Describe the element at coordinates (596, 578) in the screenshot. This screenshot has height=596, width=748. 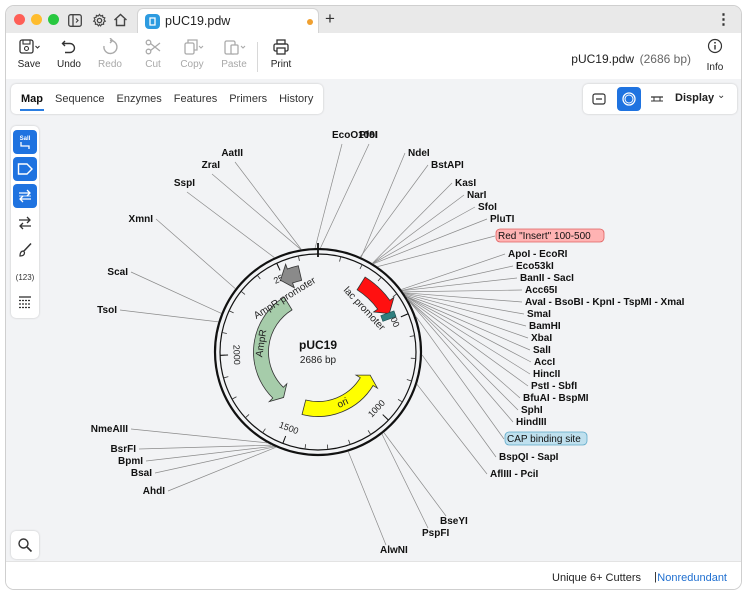
I see `cutters-filter: Unique 6+ Cutters` at that location.